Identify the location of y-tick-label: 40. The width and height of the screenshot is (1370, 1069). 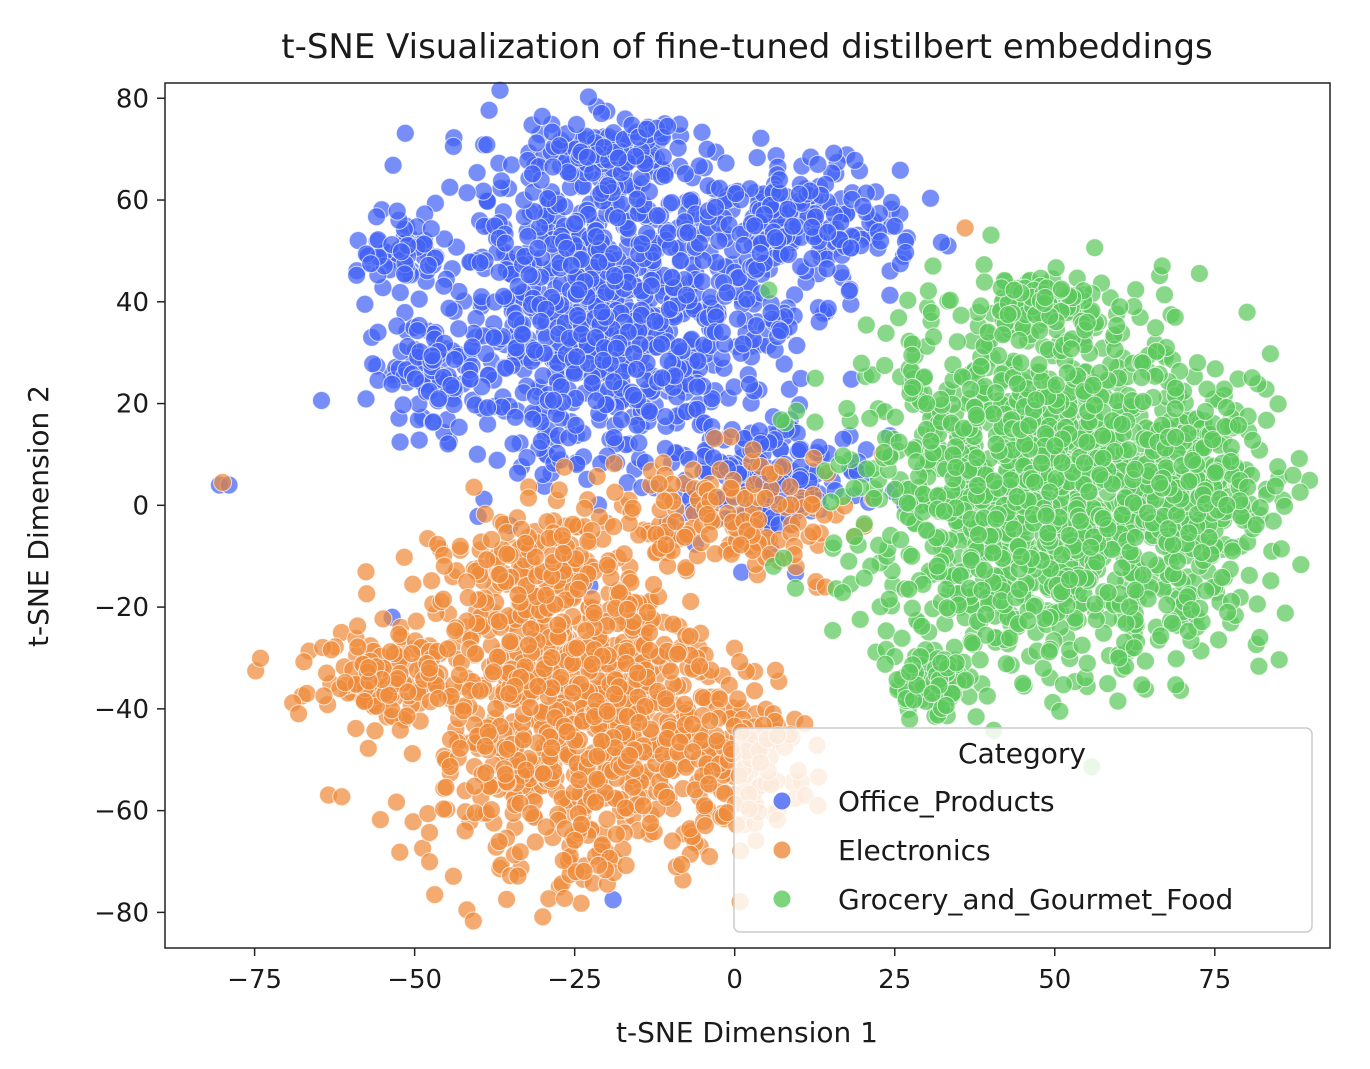
(132, 303).